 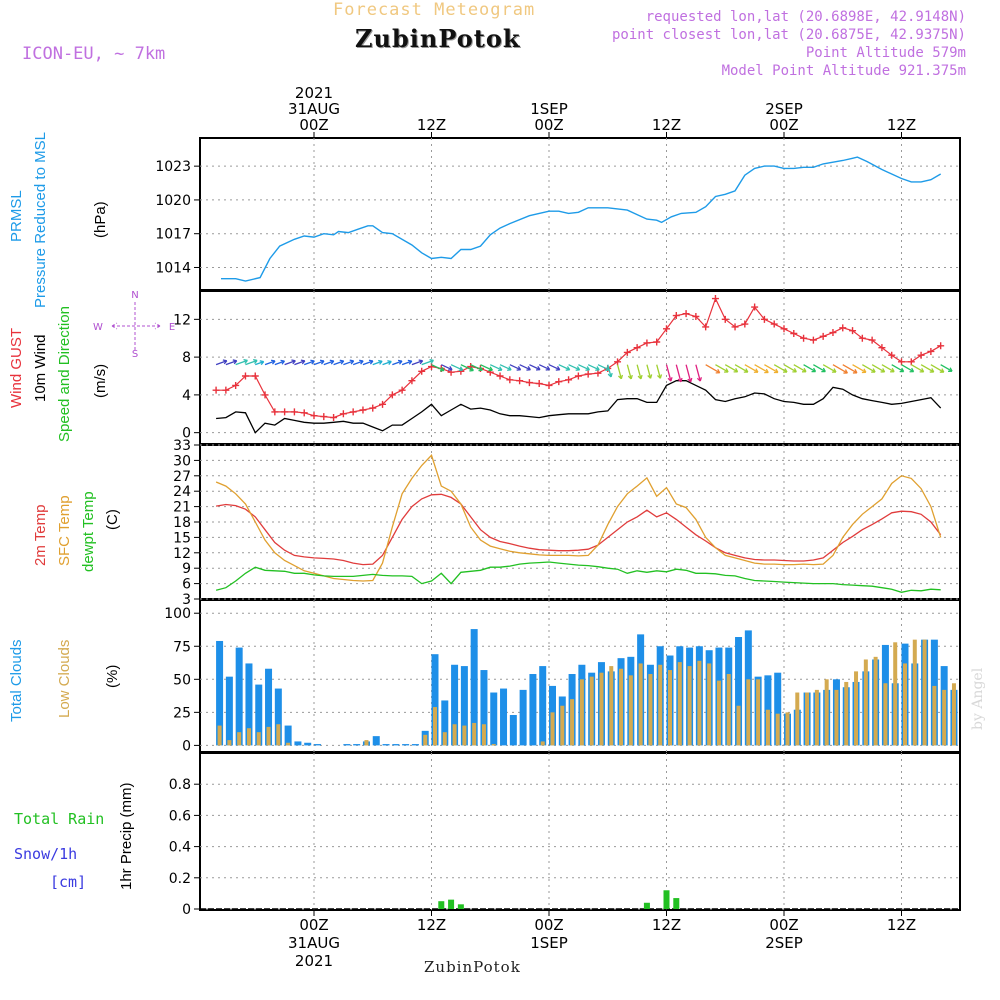 I want to click on time-tick-label-bottom: 2021, so click(x=314, y=961).